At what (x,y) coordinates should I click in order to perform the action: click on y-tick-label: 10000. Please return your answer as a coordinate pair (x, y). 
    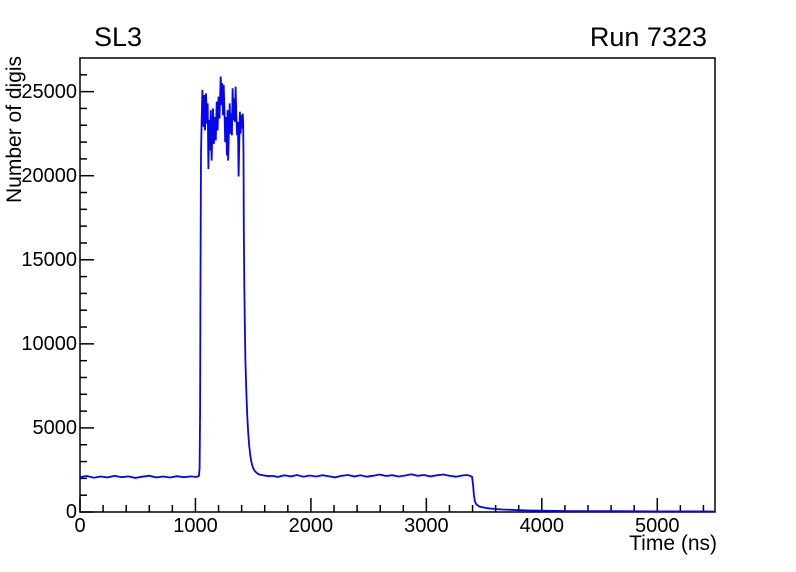
    Looking at the image, I should click on (49, 343).